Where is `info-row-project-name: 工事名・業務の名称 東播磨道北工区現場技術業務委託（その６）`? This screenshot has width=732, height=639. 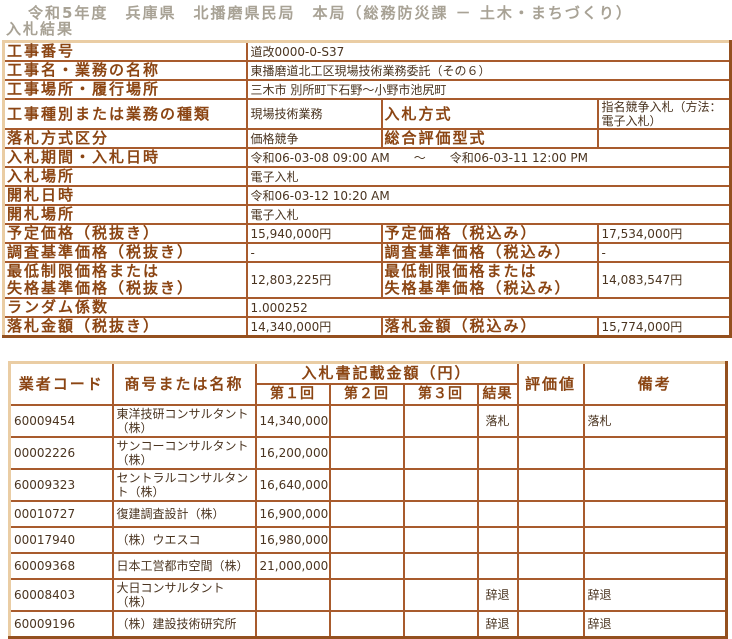 info-row-project-name: 工事名・業務の名称 東播磨道北工区現場技術業務委託（その６） is located at coordinates (367, 70).